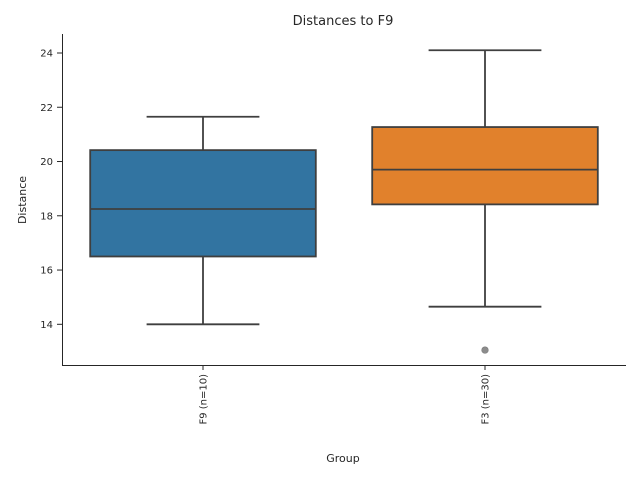  Describe the element at coordinates (343, 21) in the screenshot. I see `chart-title: Distances to F9` at that location.